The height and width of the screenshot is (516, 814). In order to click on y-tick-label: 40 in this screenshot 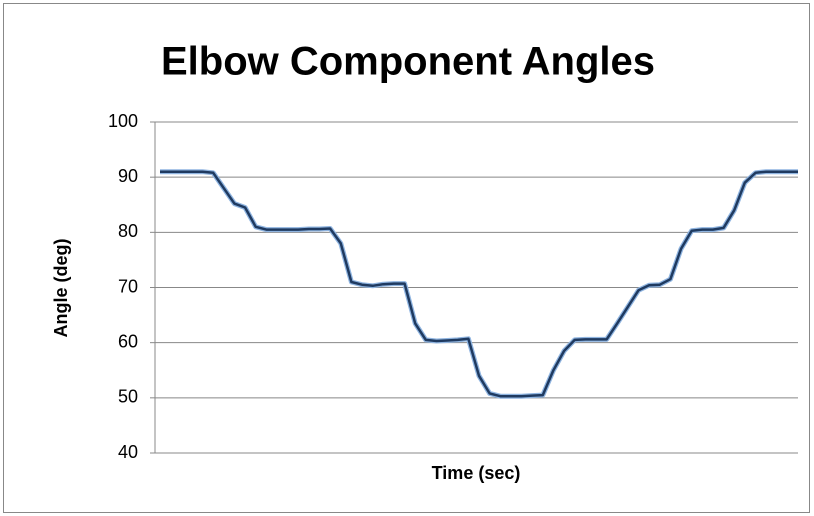, I will do `click(128, 452)`.